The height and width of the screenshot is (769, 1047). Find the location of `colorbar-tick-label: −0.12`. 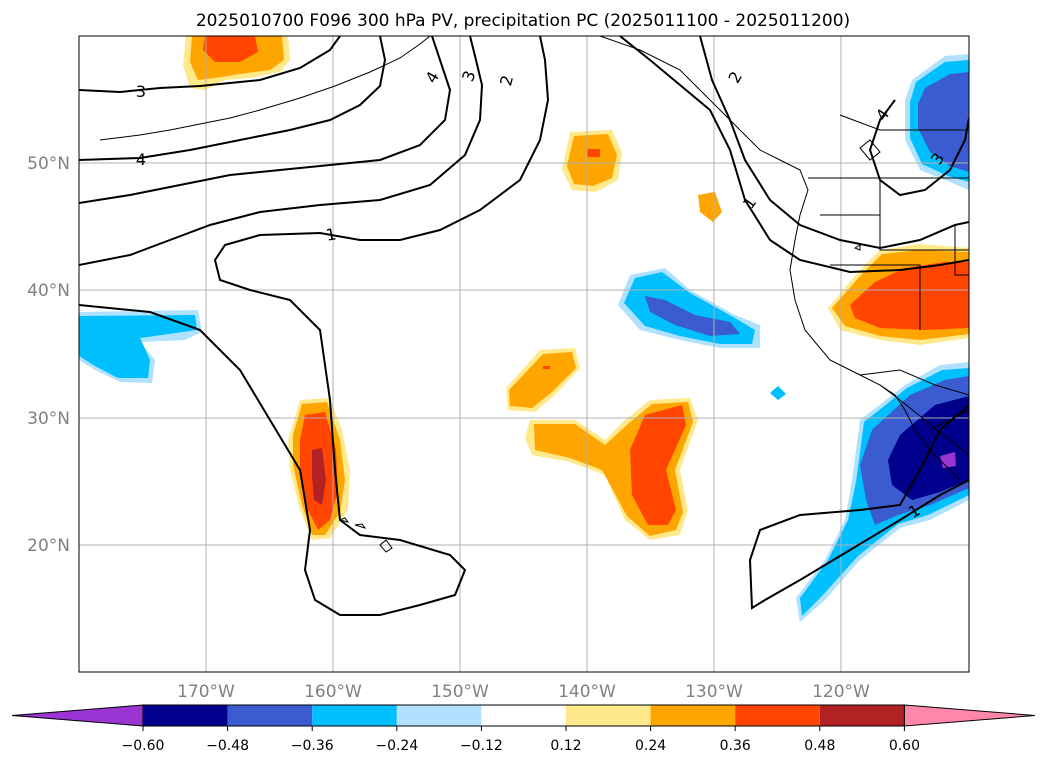

colorbar-tick-label: −0.12 is located at coordinates (481, 746).